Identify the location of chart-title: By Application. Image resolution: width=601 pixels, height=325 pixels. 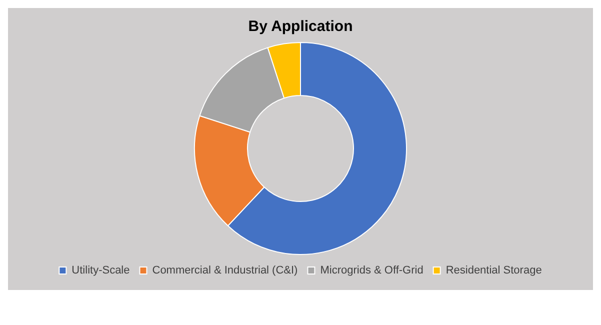
(300, 27).